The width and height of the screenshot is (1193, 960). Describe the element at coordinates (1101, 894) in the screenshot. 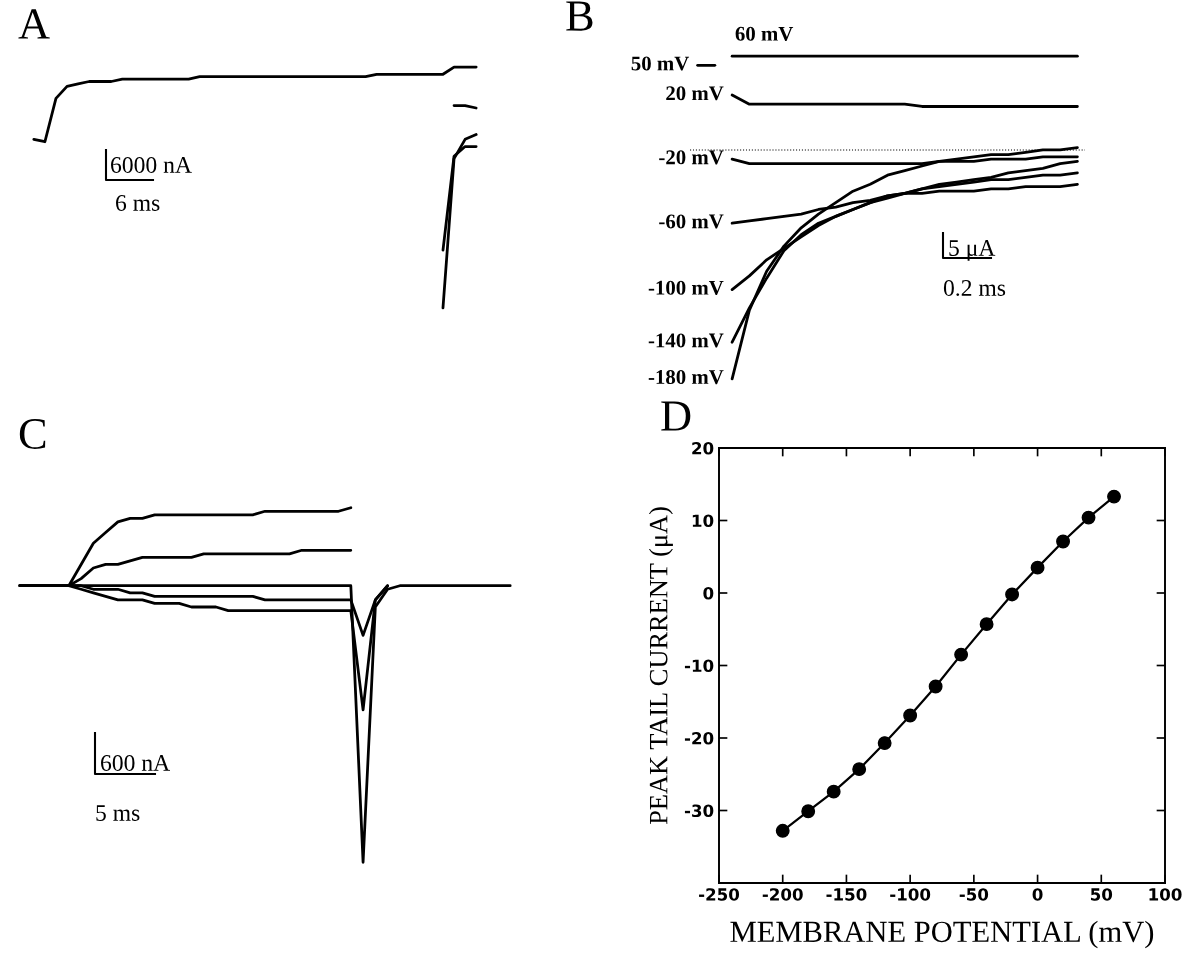

I see `x-tick-label: 50` at that location.